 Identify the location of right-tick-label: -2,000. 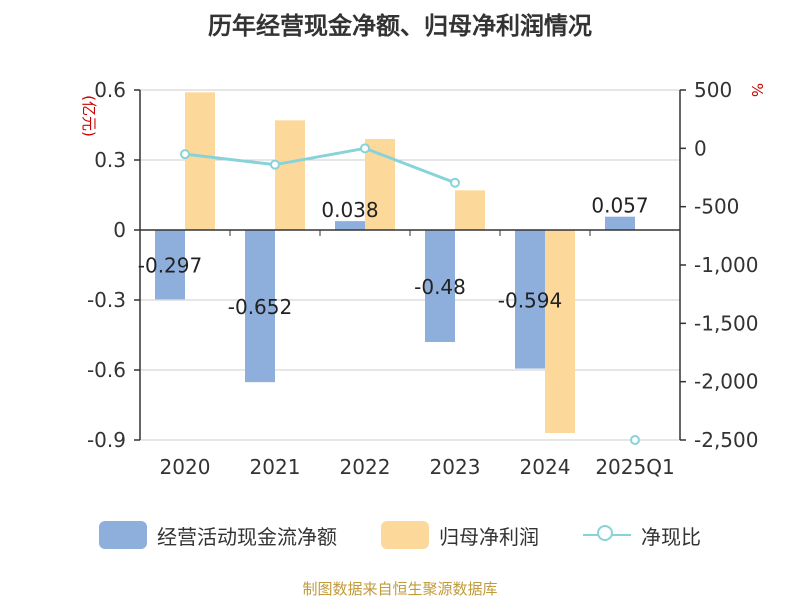
(726, 382).